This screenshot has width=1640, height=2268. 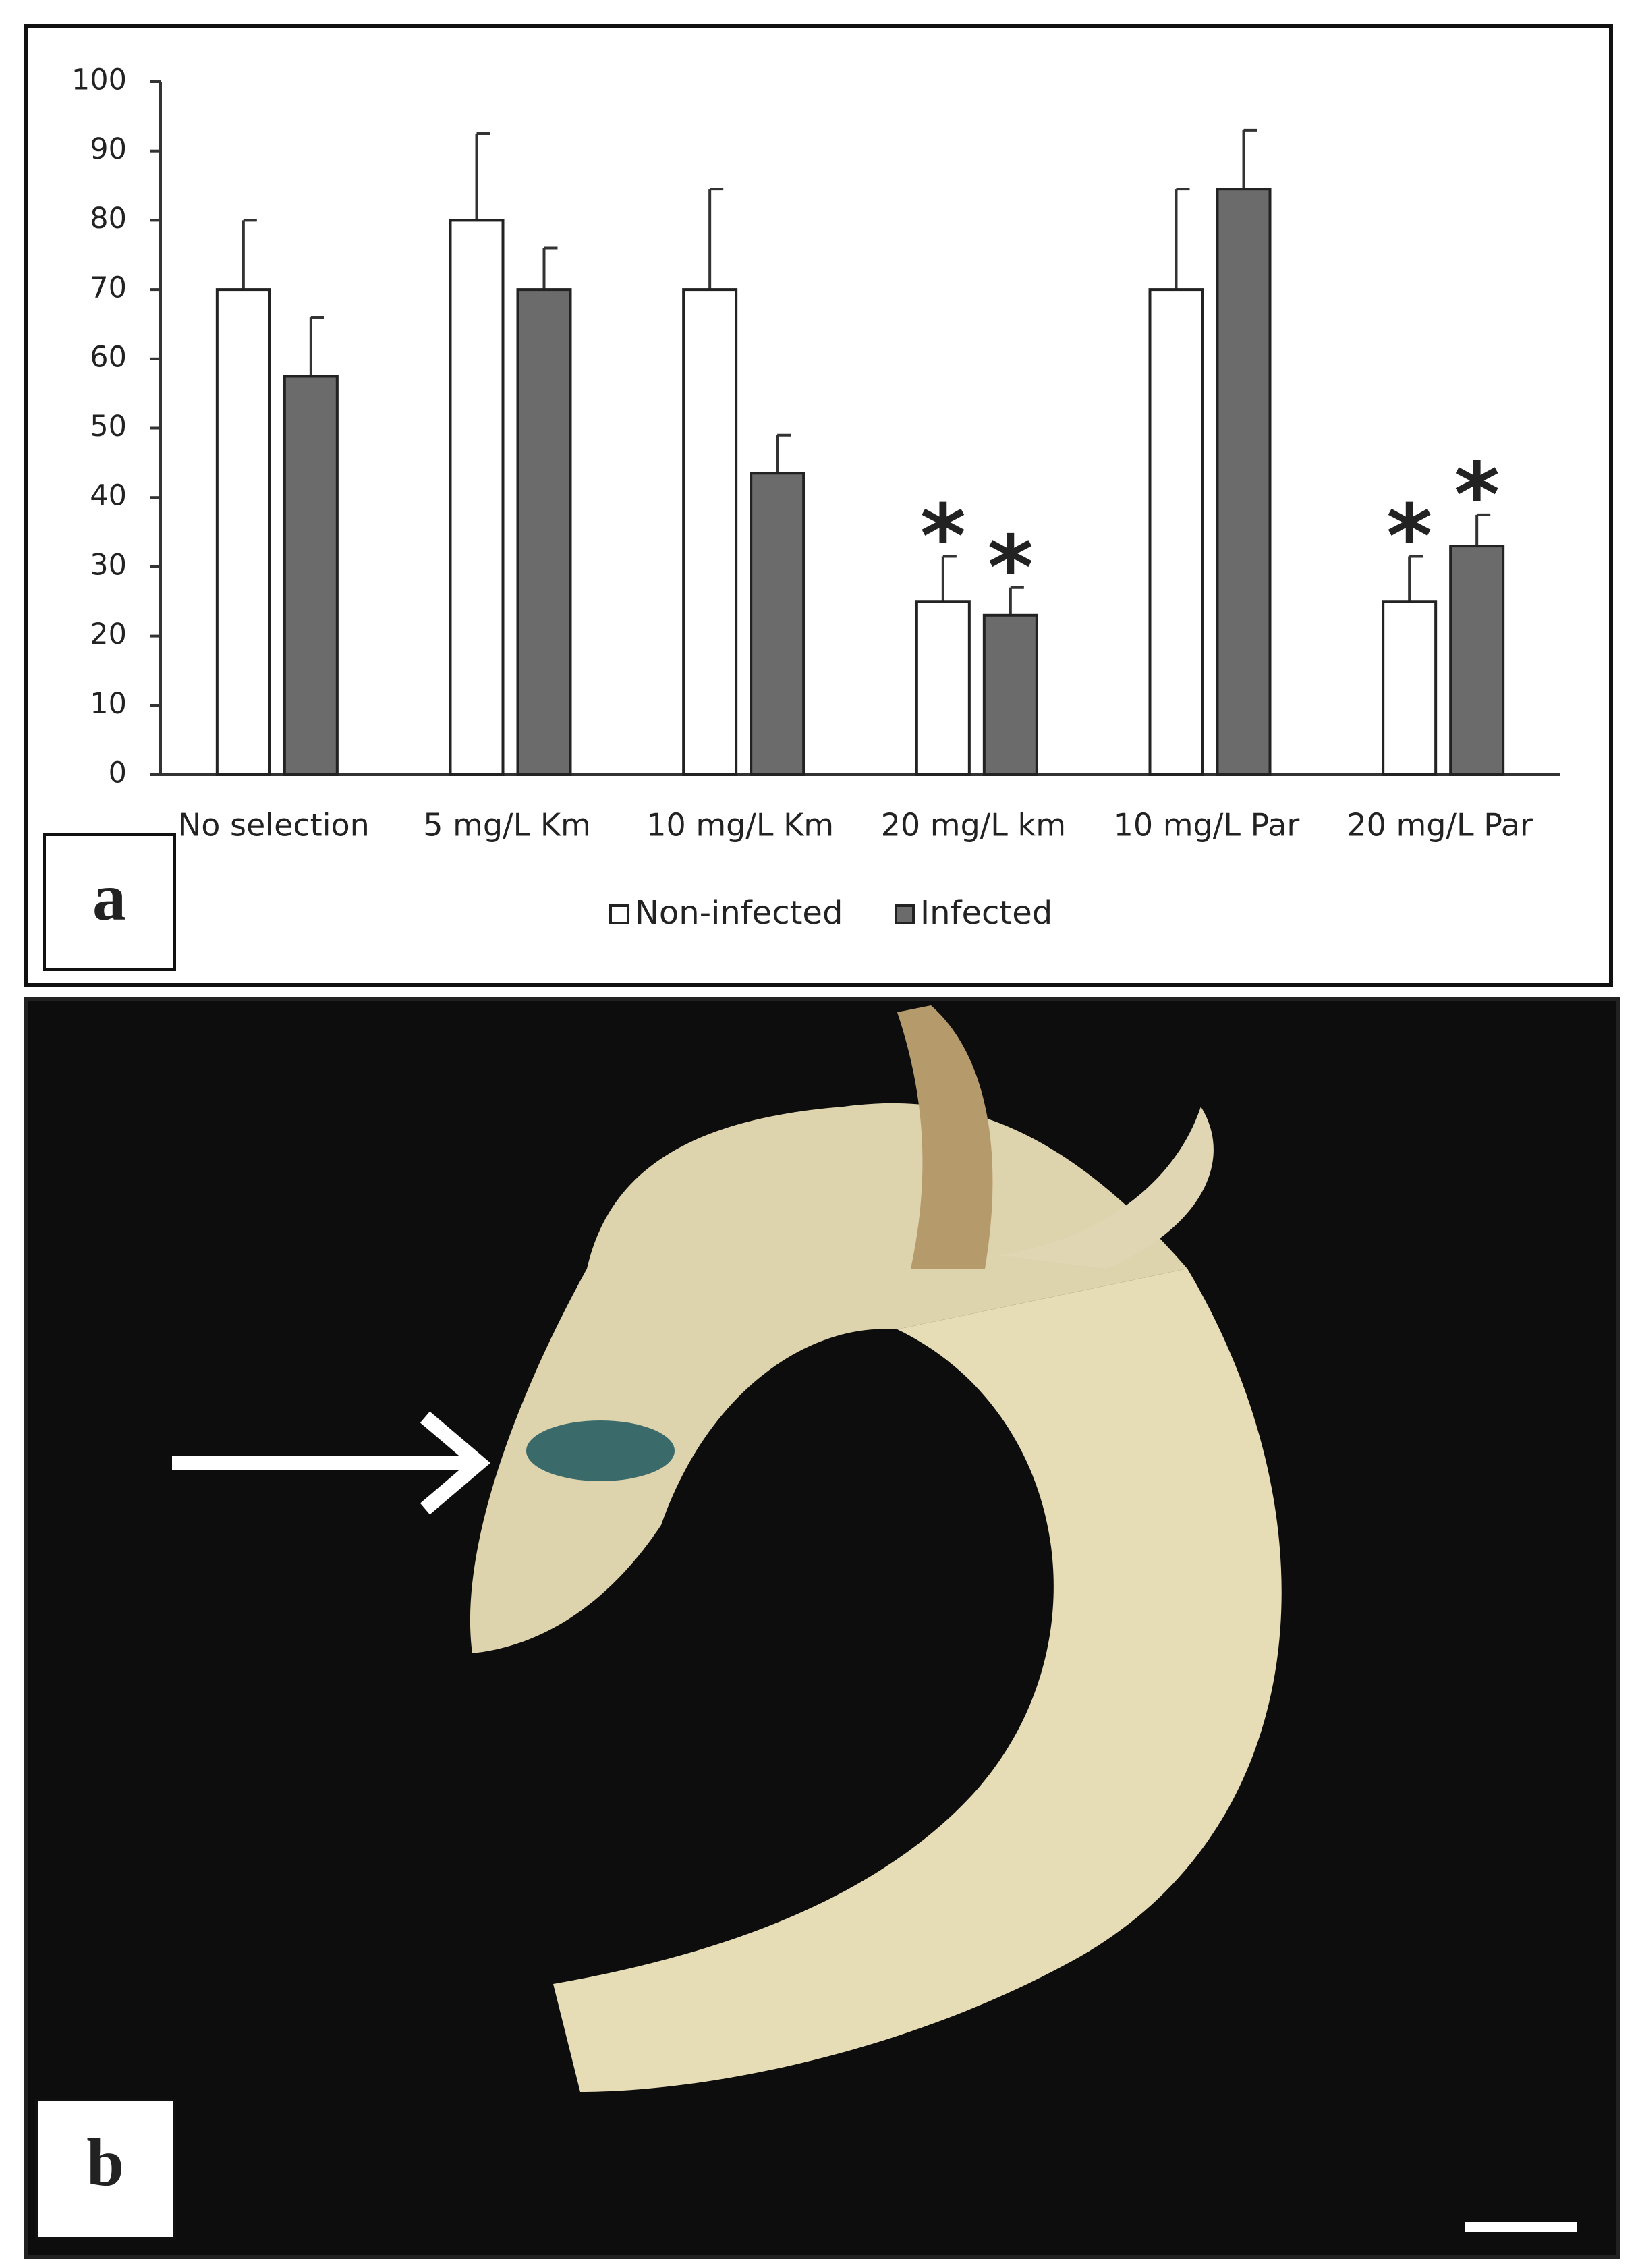 I want to click on y-tick-label: 90, so click(x=108, y=149).